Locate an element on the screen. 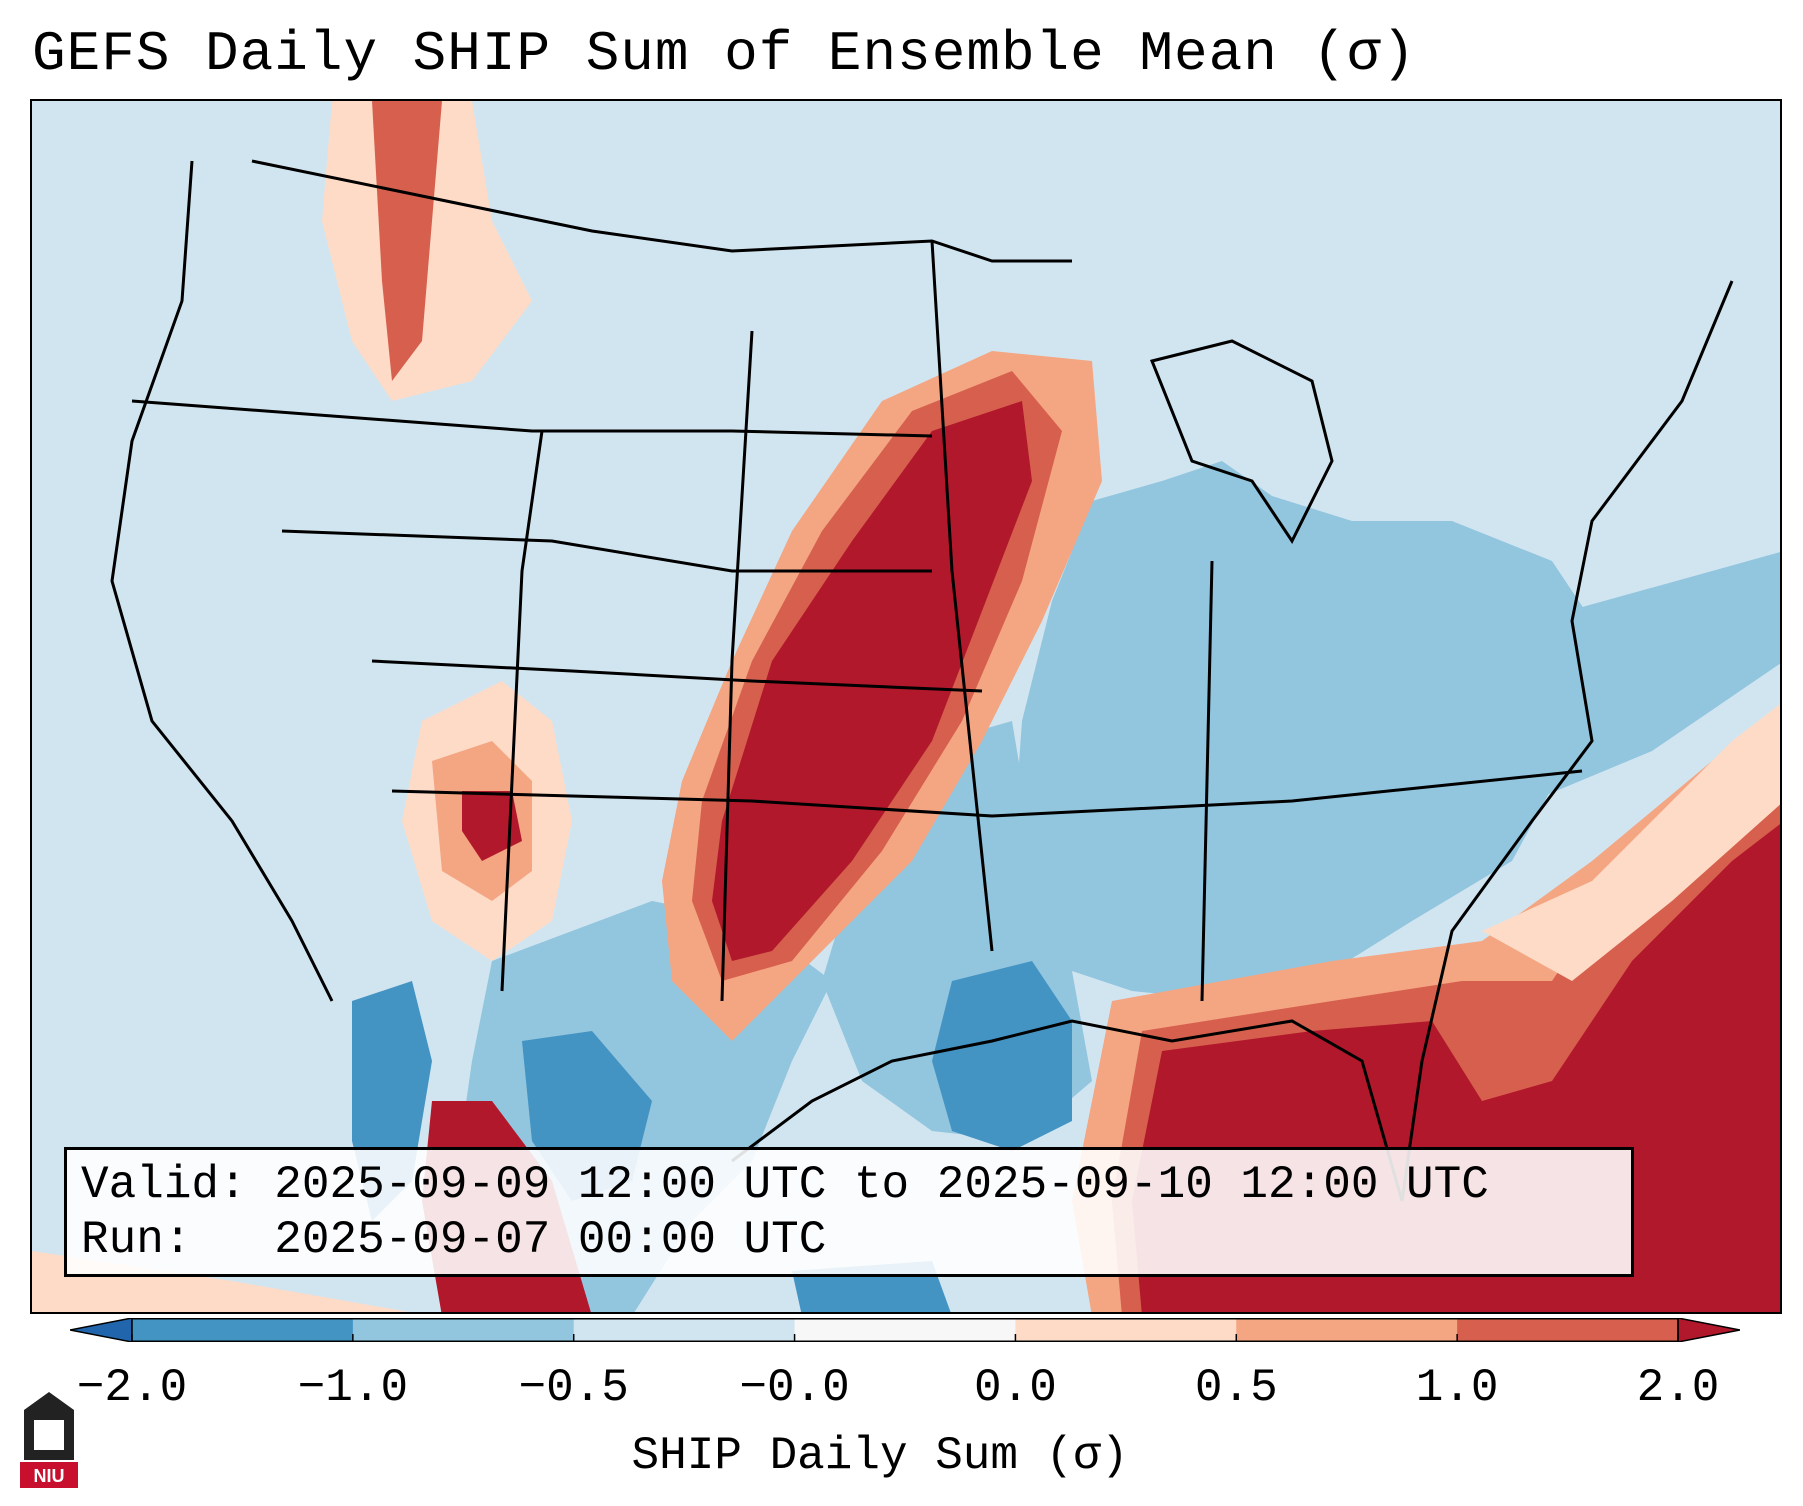  logo-window is located at coordinates (49, 1435).